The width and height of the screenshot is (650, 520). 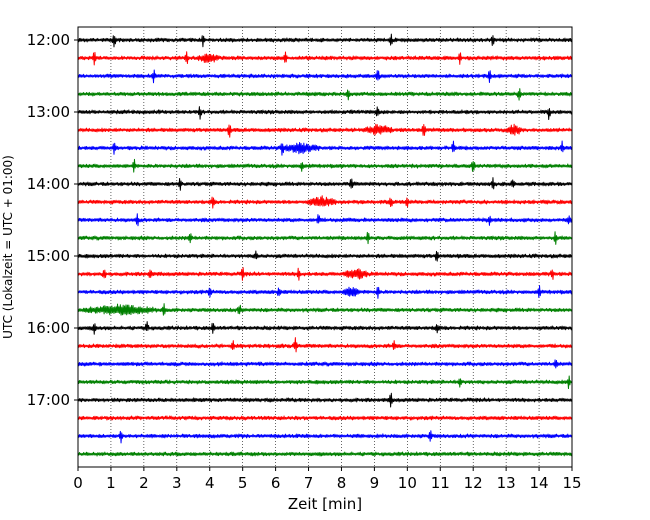 I want to click on y-axis: 12:00 13:00 14:00 15:00 16:00 17:00, so click(x=52, y=220).